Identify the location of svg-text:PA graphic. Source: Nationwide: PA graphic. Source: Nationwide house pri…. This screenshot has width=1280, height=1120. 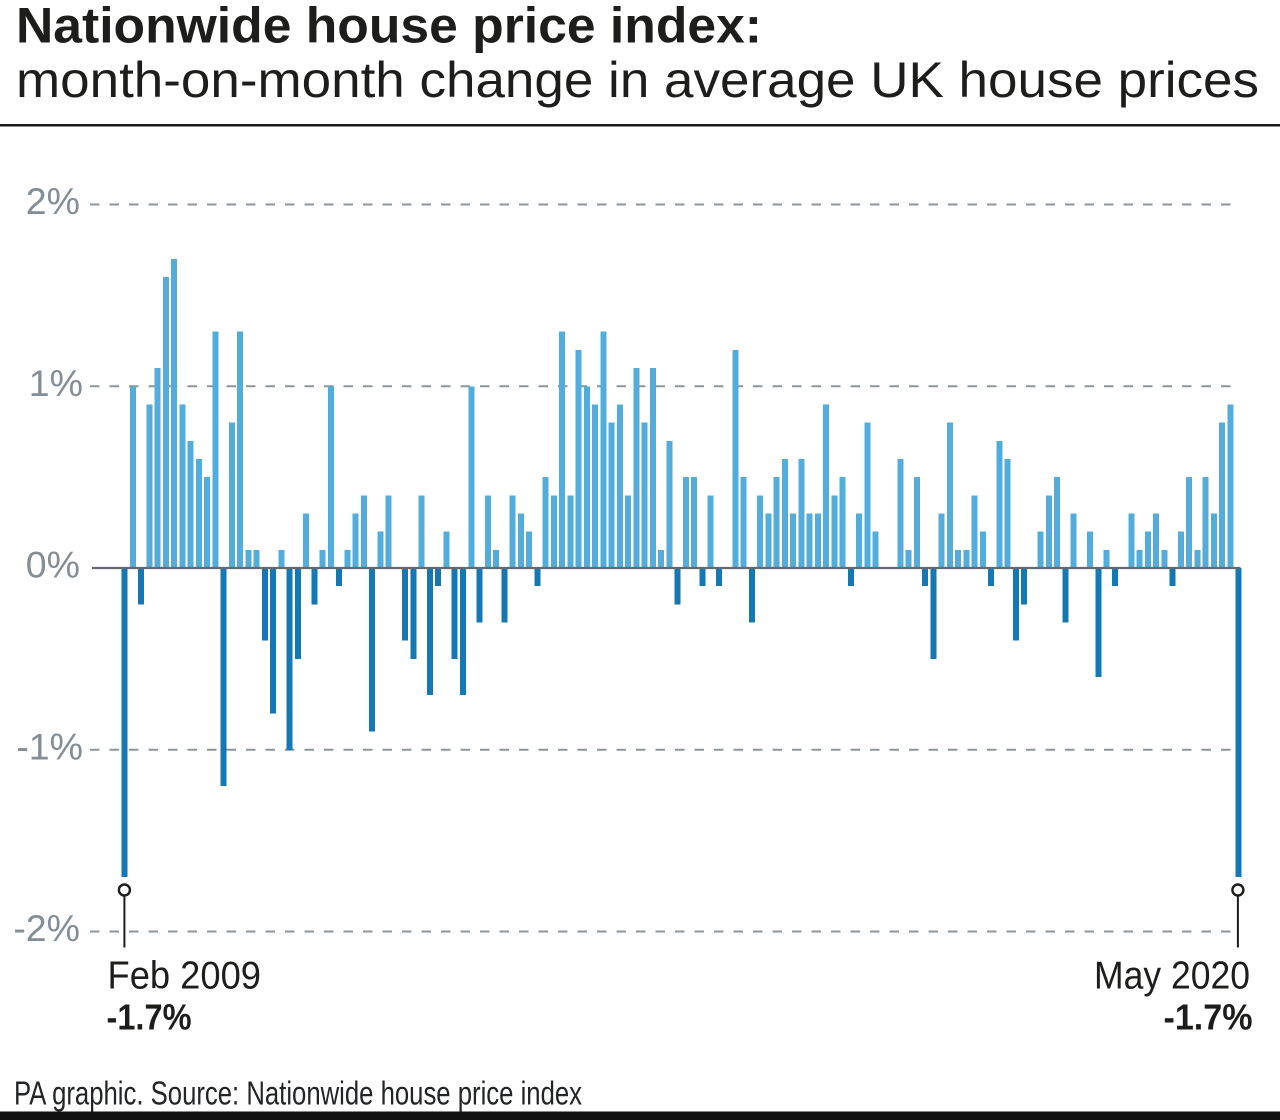
(298, 1093).